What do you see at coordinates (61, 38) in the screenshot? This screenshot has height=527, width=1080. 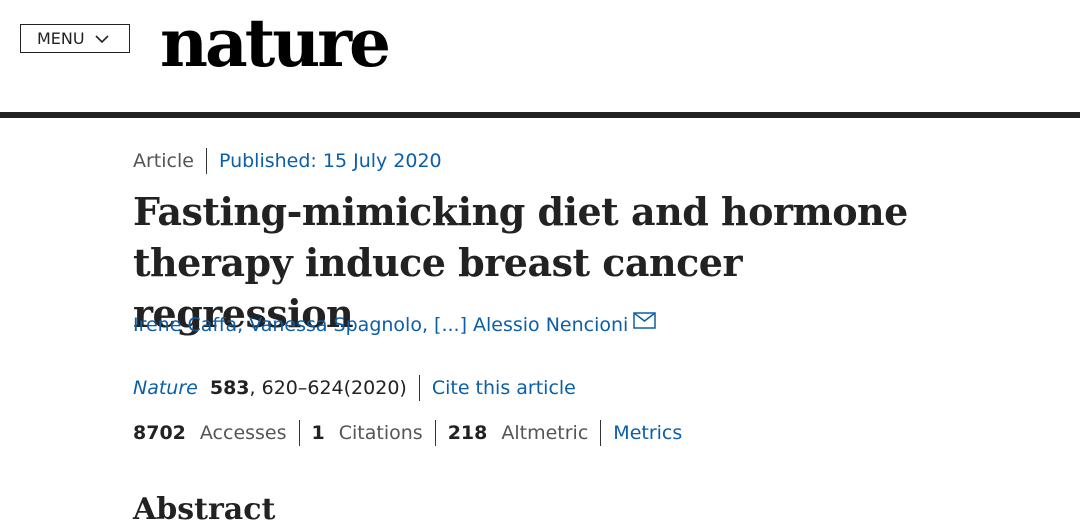 I see `menu-label: MENU` at bounding box center [61, 38].